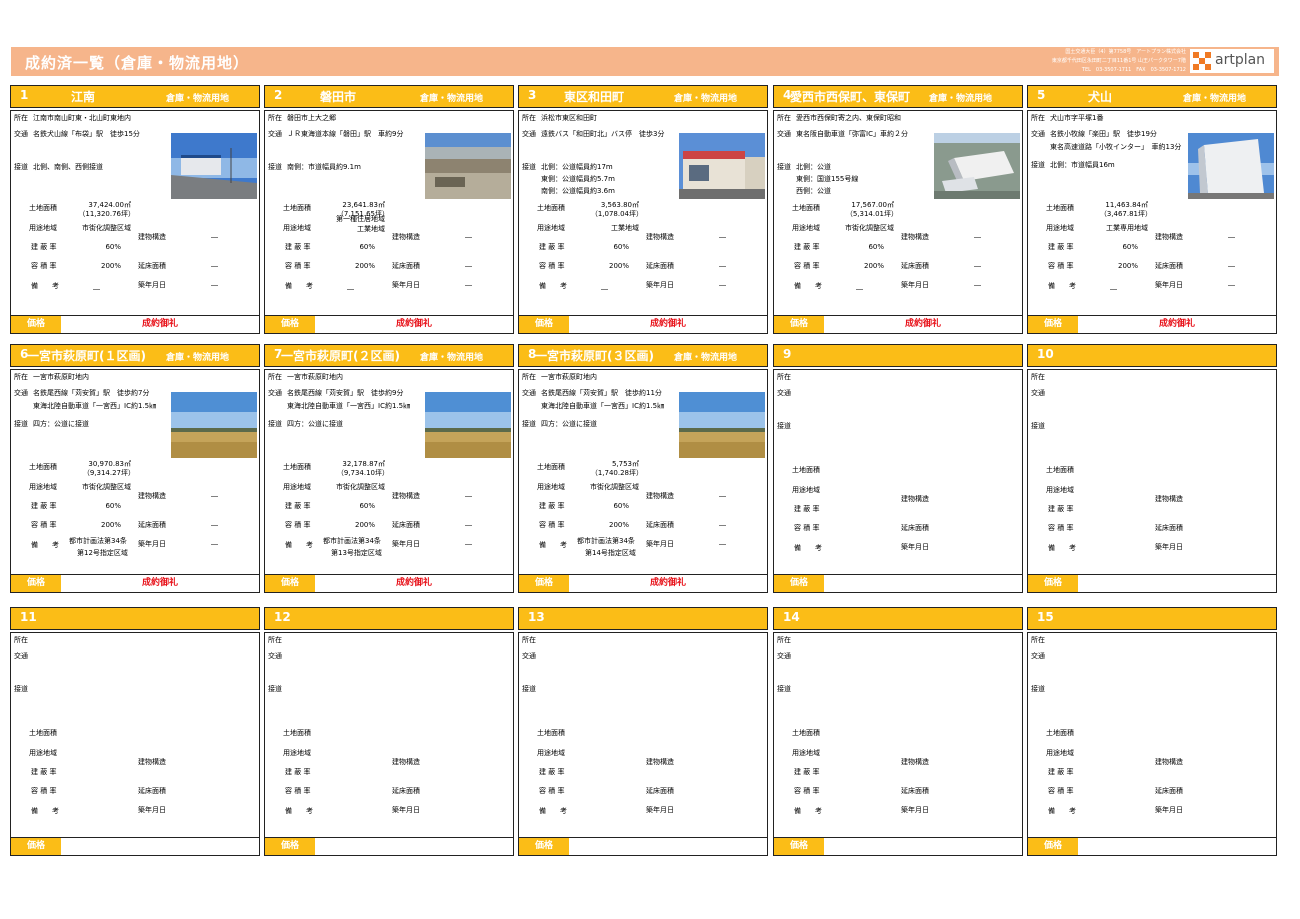 The image size is (1300, 919). I want to click on land-area-tsubo: （1,078.04坪）, so click(616, 214).